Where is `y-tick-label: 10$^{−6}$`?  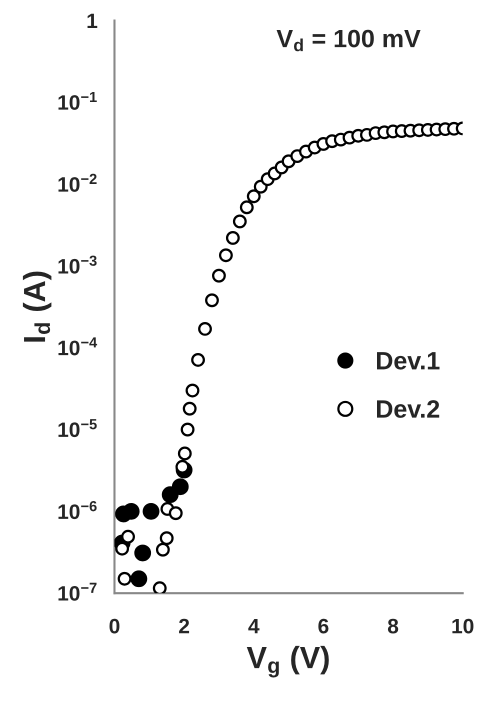
y-tick-label: 10$^{−6}$ is located at coordinates (77, 510).